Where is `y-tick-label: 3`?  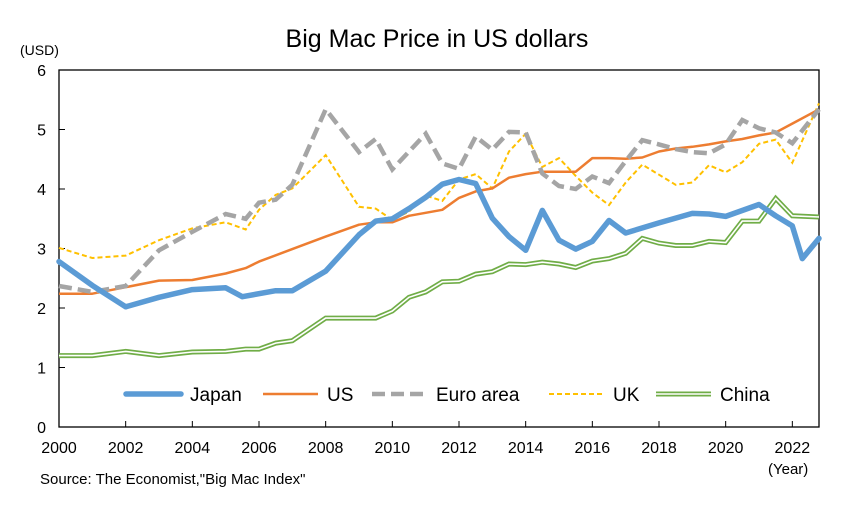 y-tick-label: 3 is located at coordinates (41, 250).